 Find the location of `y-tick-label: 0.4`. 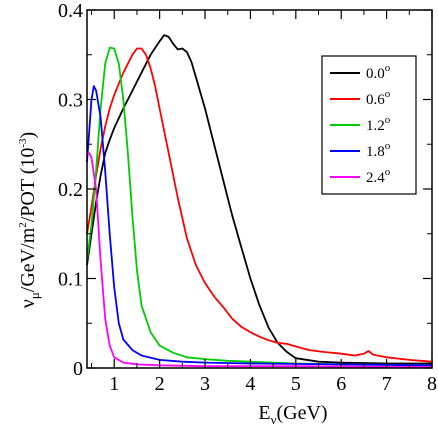

y-tick-label: 0.4 is located at coordinates (70, 11).